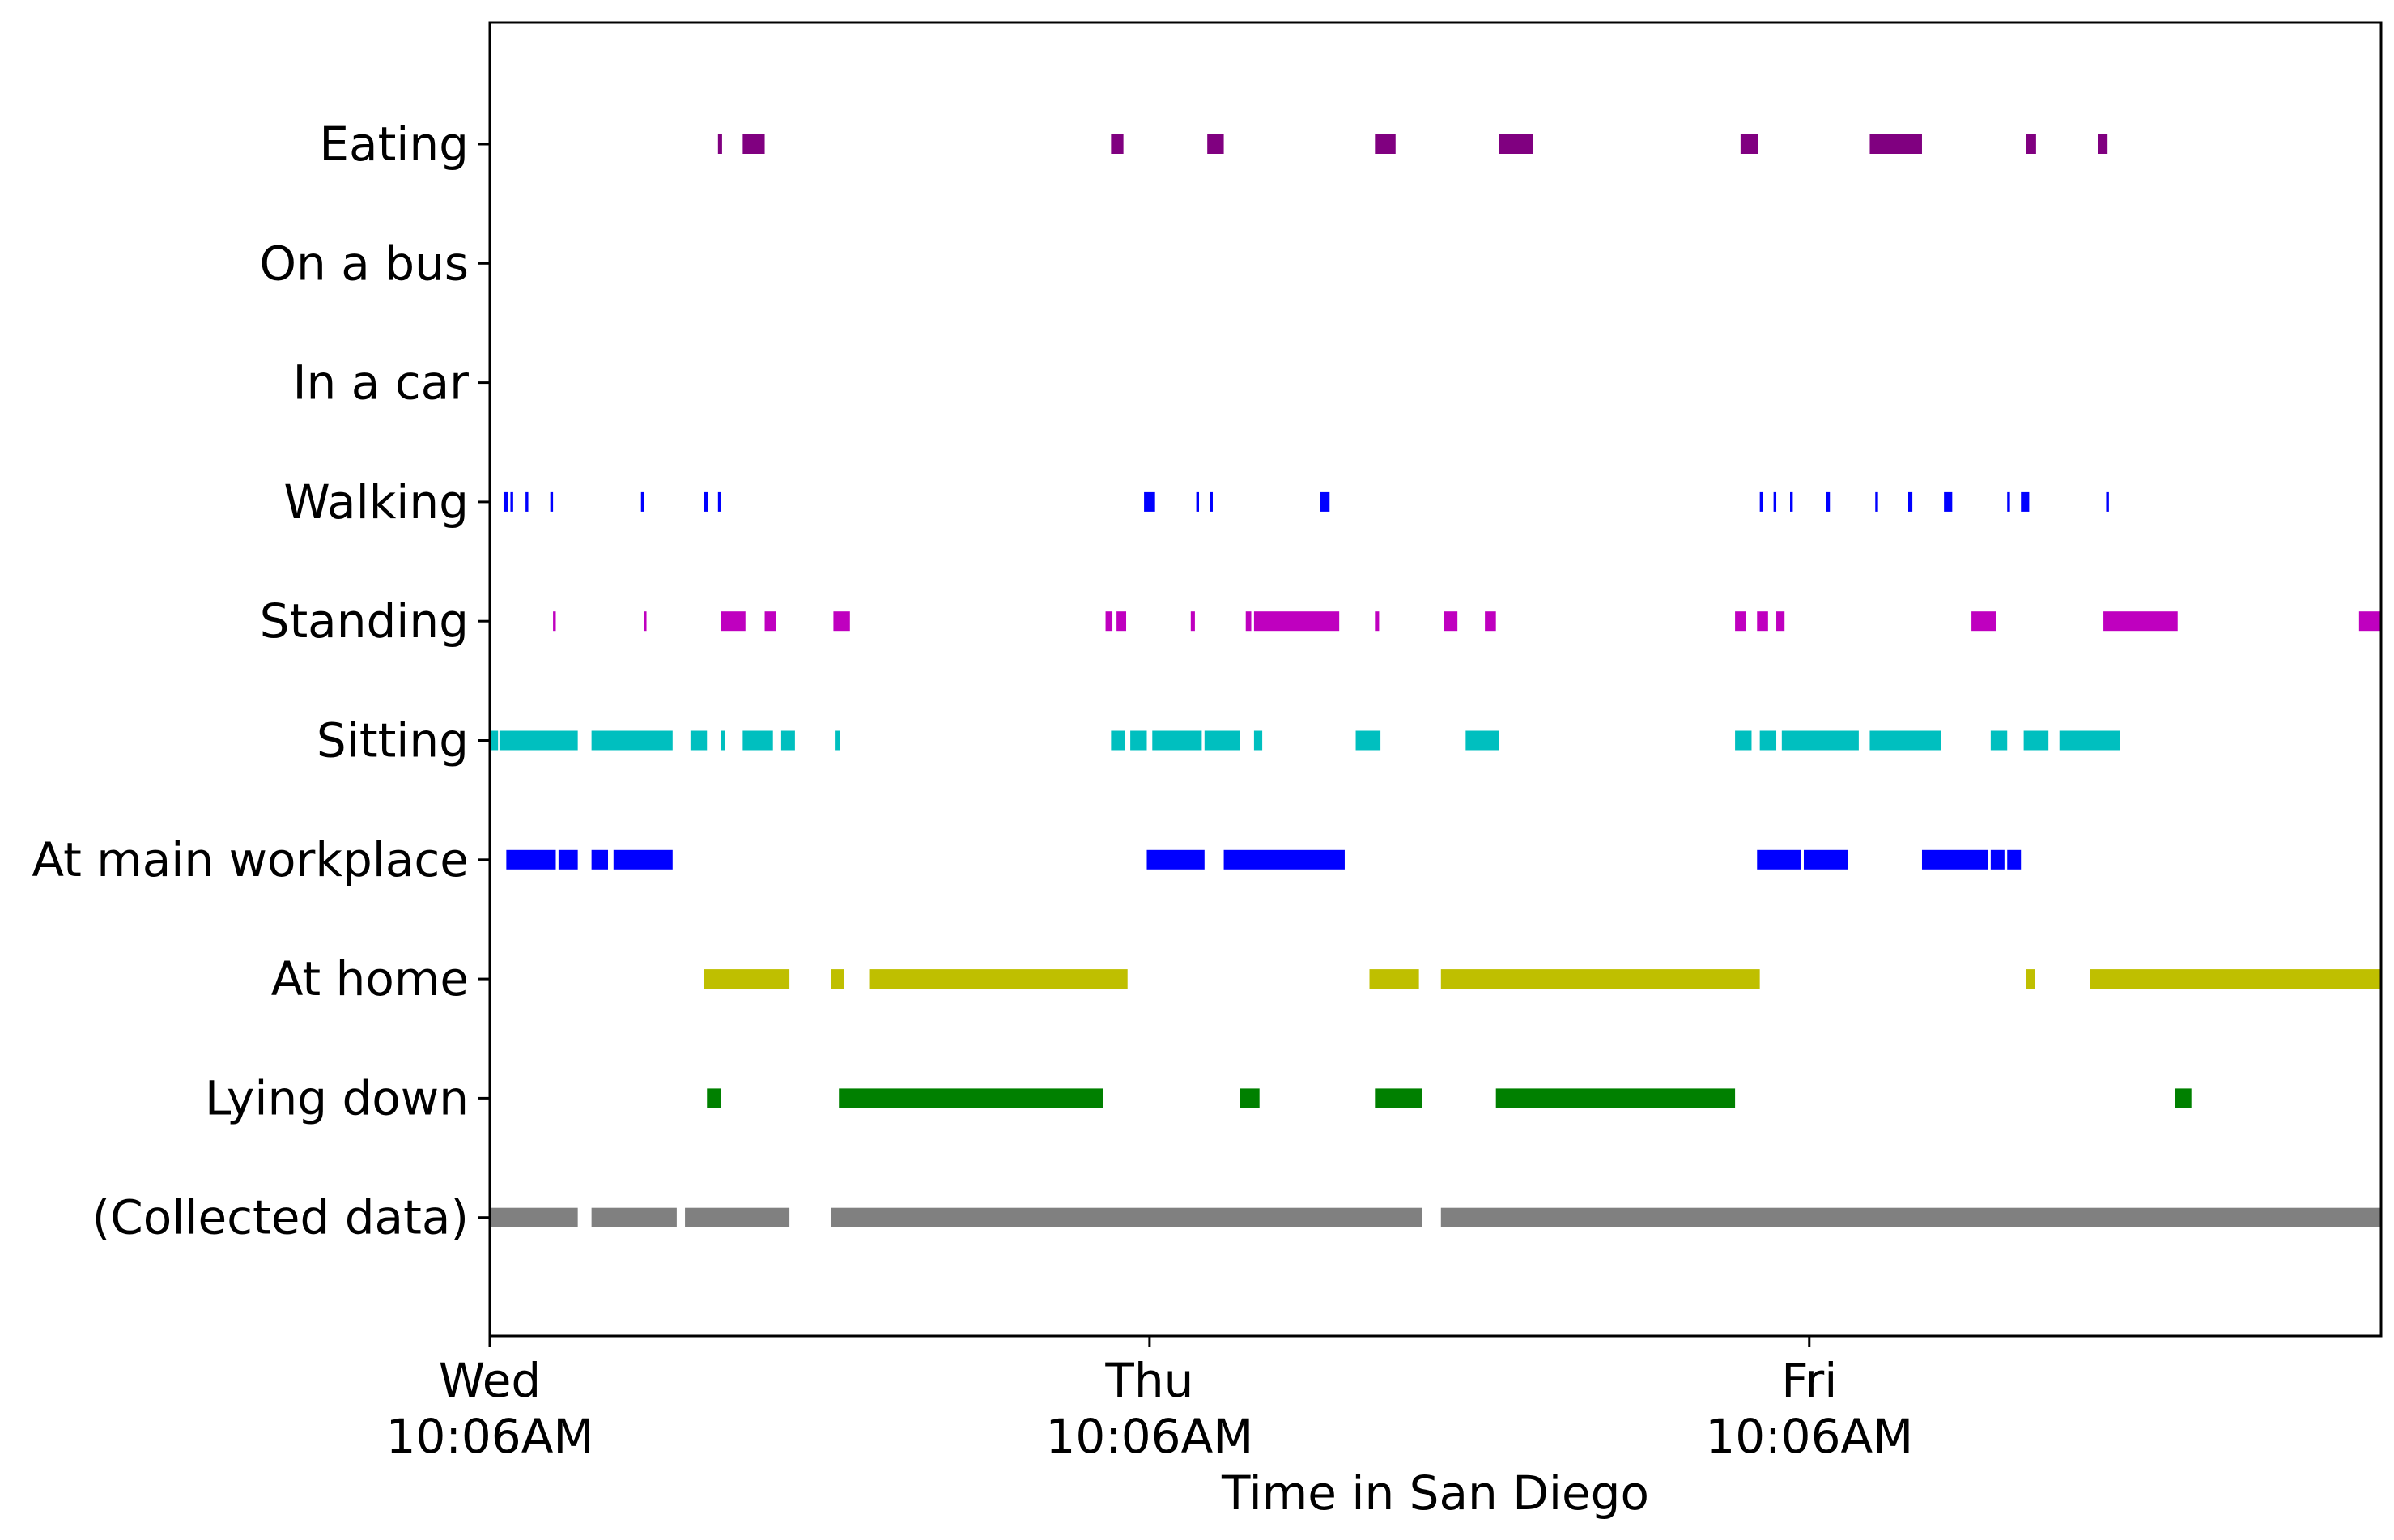 This screenshot has height=1540, width=2394. I want to click on y-tick-label-sitting: Sitting, so click(393, 740).